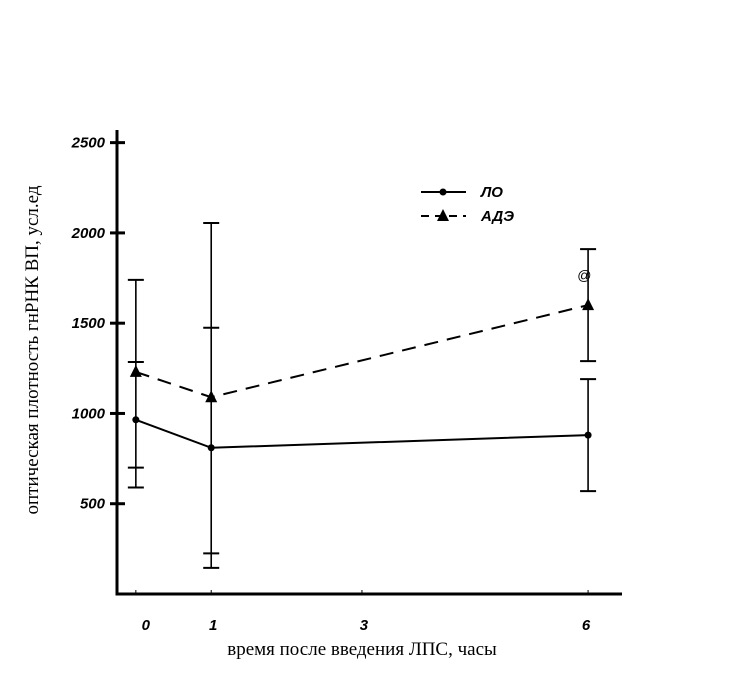 This screenshot has height=676, width=747. What do you see at coordinates (89, 323) in the screenshot?
I see `y-tick-label: 1500` at bounding box center [89, 323].